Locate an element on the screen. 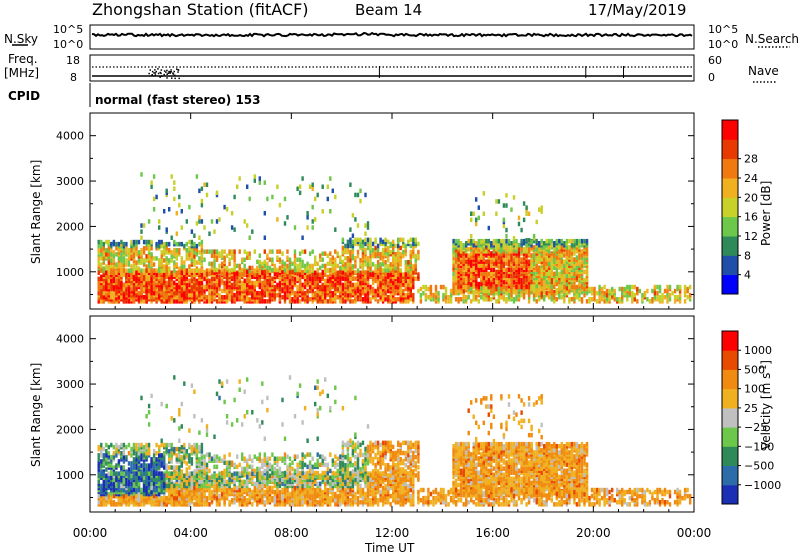 The width and height of the screenshot is (800, 554). range-tick-label: 1000 is located at coordinates (70, 272).